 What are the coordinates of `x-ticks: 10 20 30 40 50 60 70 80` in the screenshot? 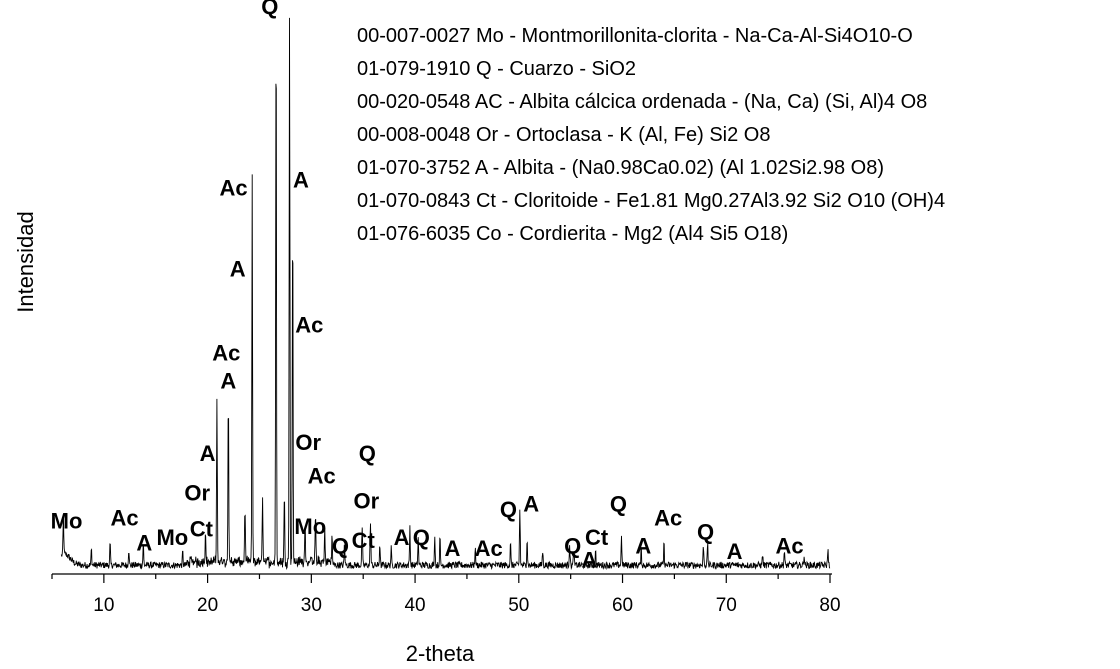 It's located at (446, 595).